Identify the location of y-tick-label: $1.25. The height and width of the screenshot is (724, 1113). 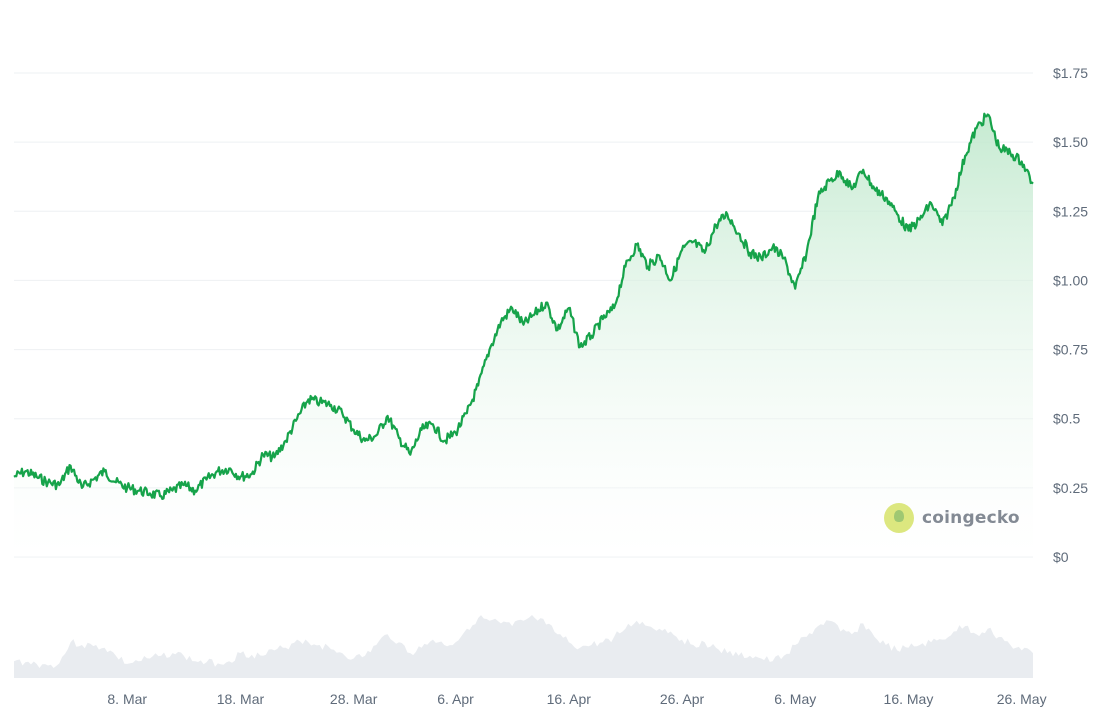
(1070, 211).